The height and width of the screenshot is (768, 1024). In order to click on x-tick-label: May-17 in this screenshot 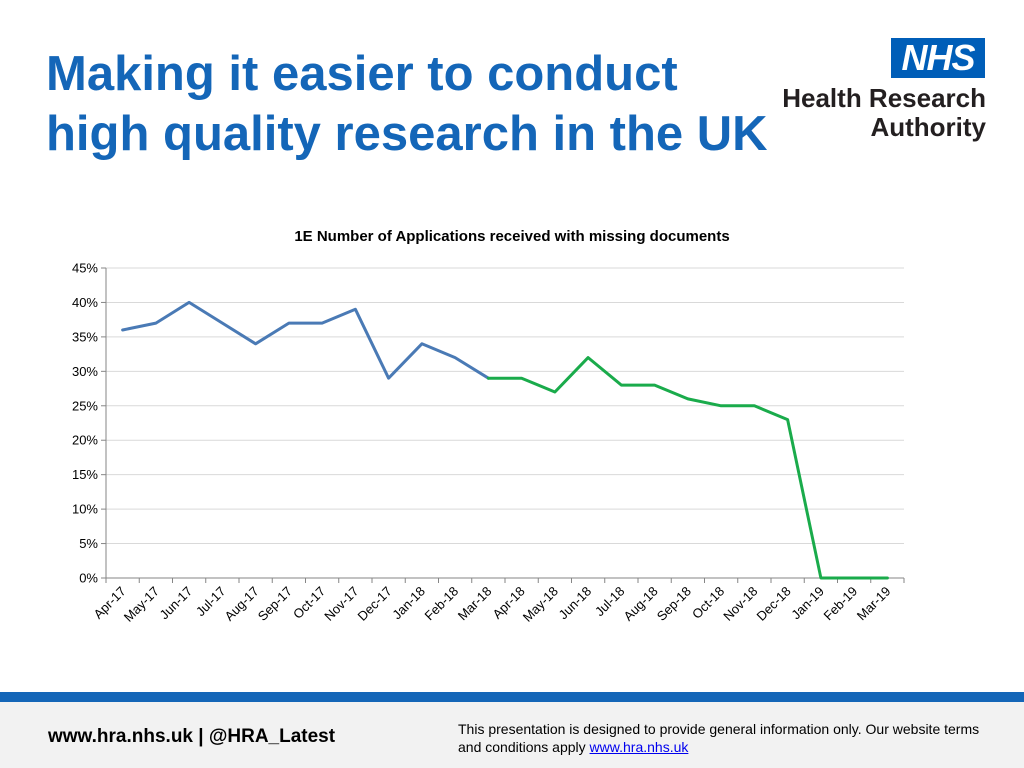, I will do `click(141, 604)`.